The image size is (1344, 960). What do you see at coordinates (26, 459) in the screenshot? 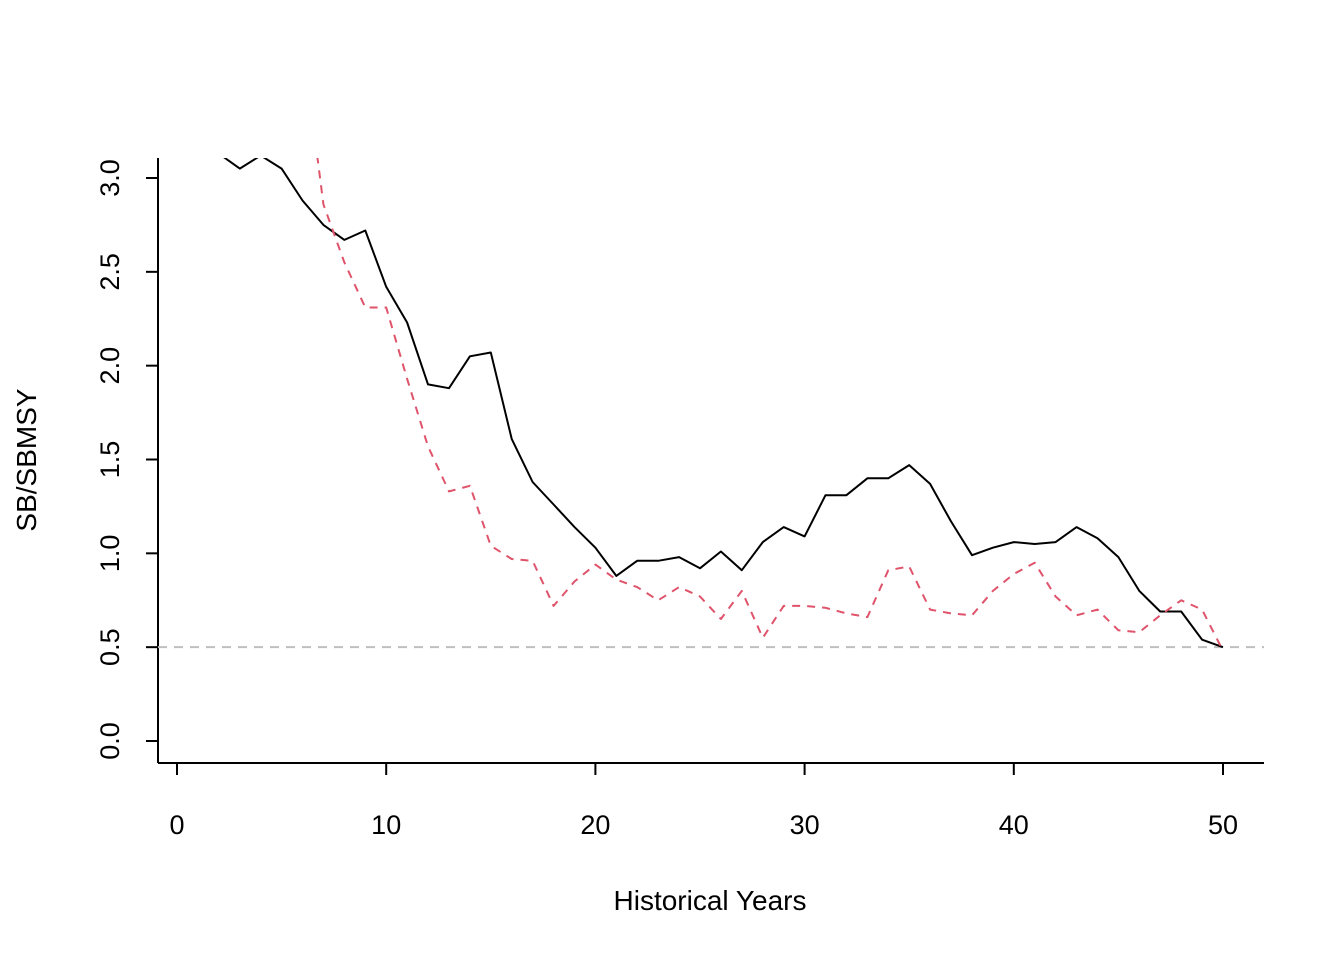
I see `y-axis-title: SB/SBMSY` at bounding box center [26, 459].